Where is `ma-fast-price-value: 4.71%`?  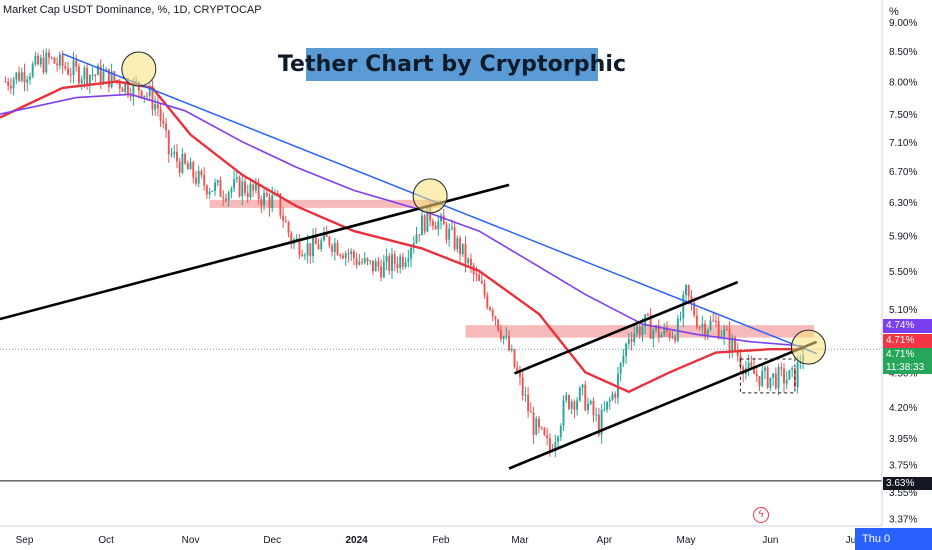 ma-fast-price-value: 4.71% is located at coordinates (900, 340).